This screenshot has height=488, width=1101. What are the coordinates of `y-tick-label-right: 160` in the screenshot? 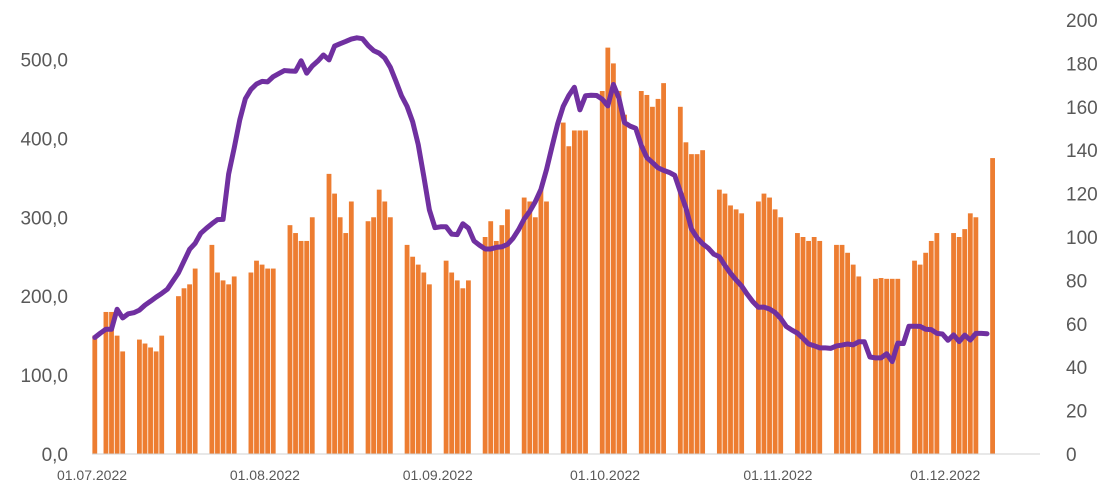 It's located at (1082, 108).